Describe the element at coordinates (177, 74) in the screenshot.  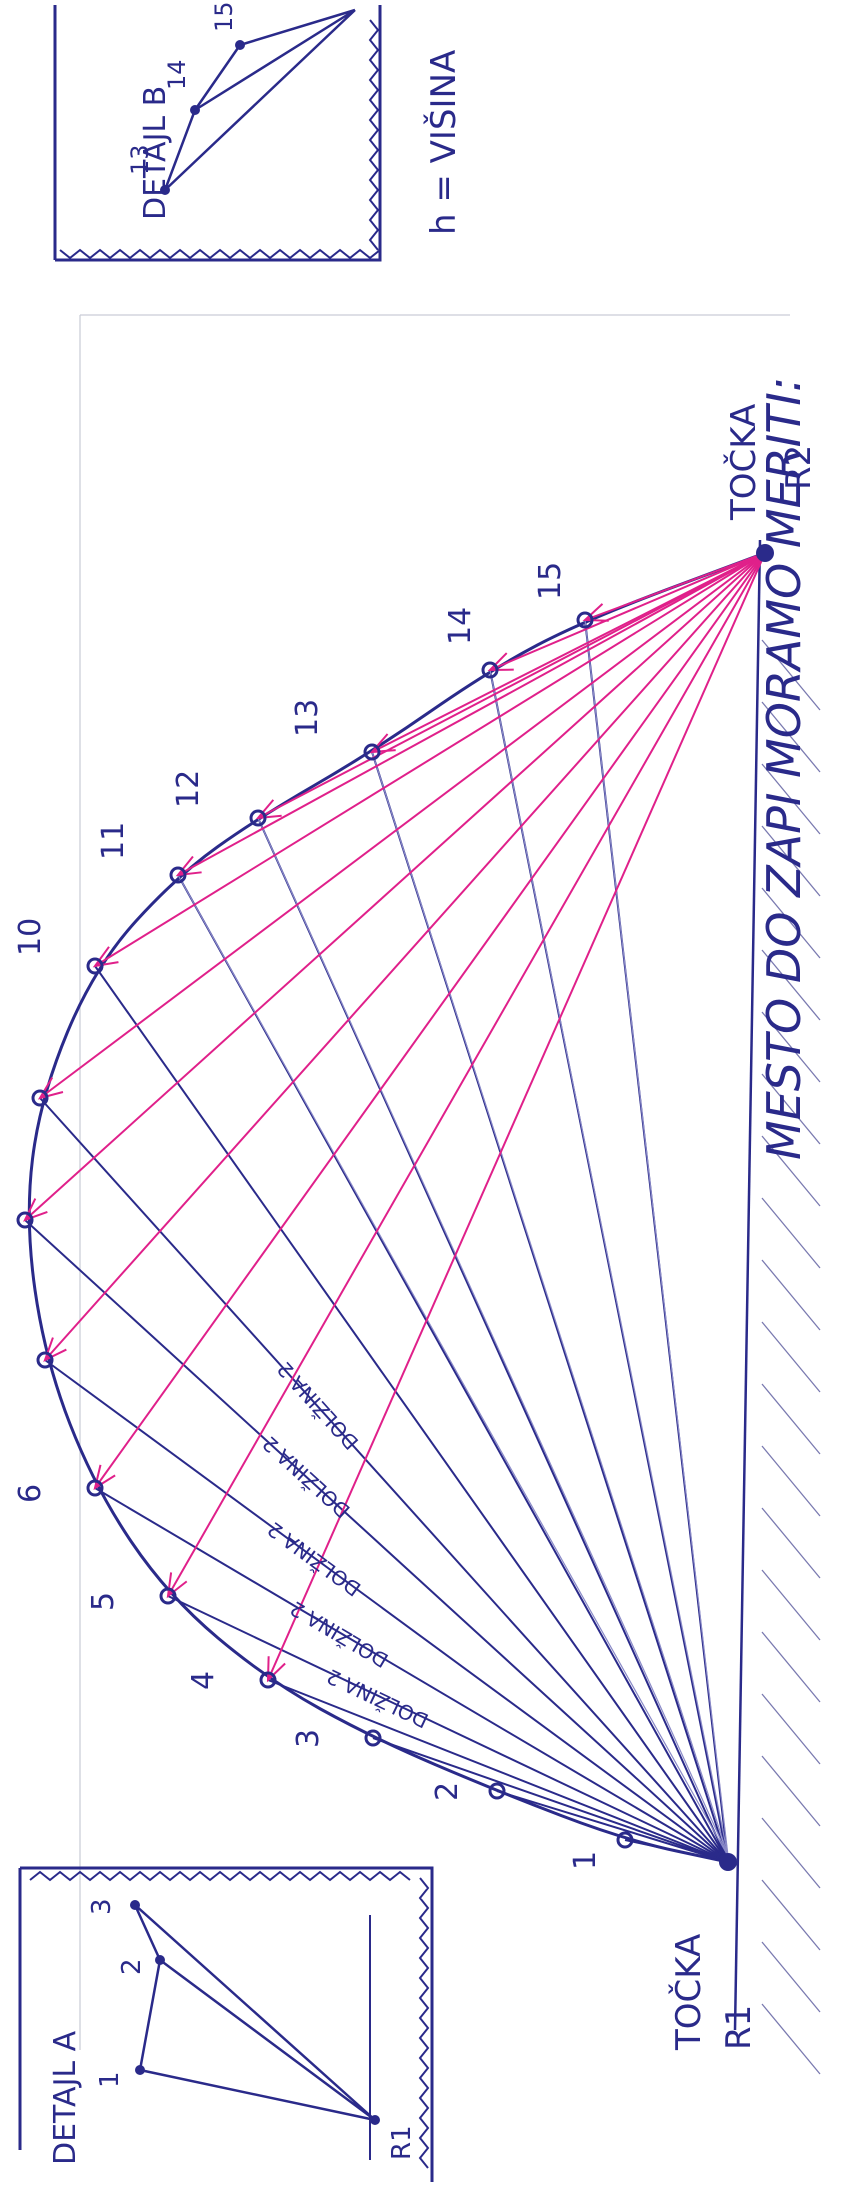
I see `detail-b-label-14: 14` at that location.